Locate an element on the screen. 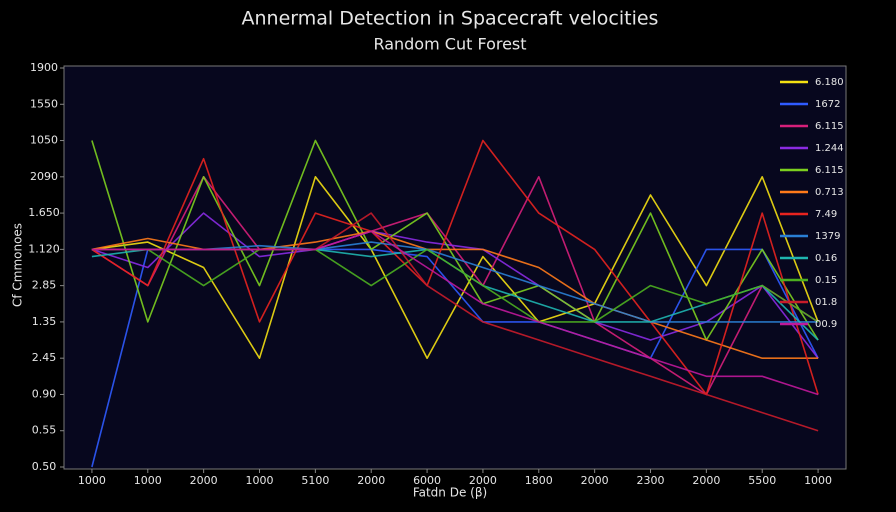 The image size is (896, 512). legend-label: 7.49 is located at coordinates (826, 214).